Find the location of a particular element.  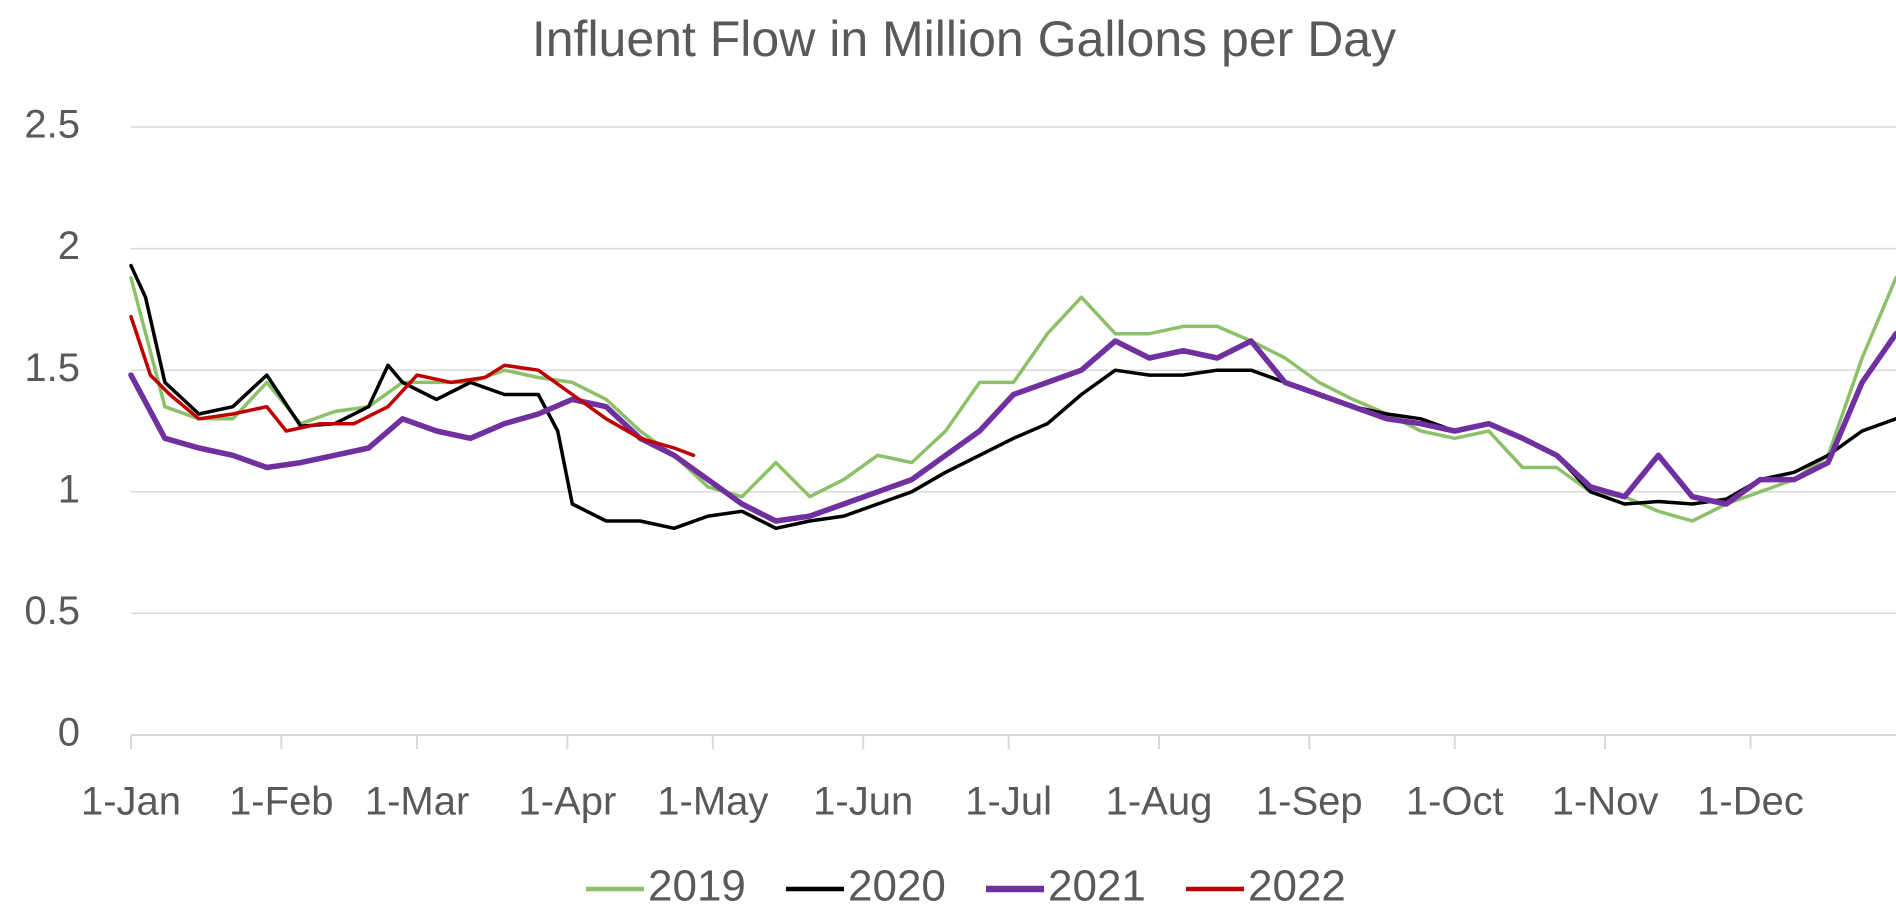

series-line is located at coordinates (412, 386).